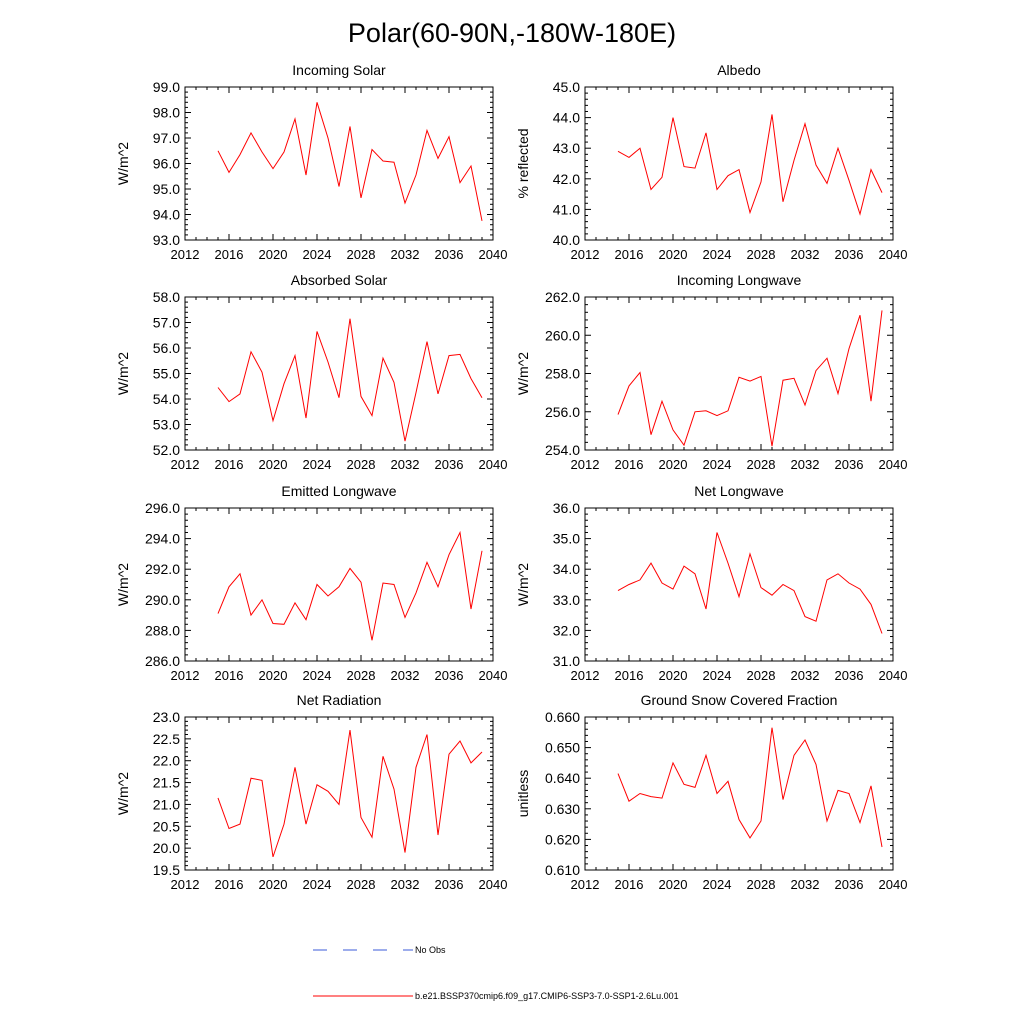  What do you see at coordinates (162, 630) in the screenshot?
I see `y-tick-label: 288.0` at bounding box center [162, 630].